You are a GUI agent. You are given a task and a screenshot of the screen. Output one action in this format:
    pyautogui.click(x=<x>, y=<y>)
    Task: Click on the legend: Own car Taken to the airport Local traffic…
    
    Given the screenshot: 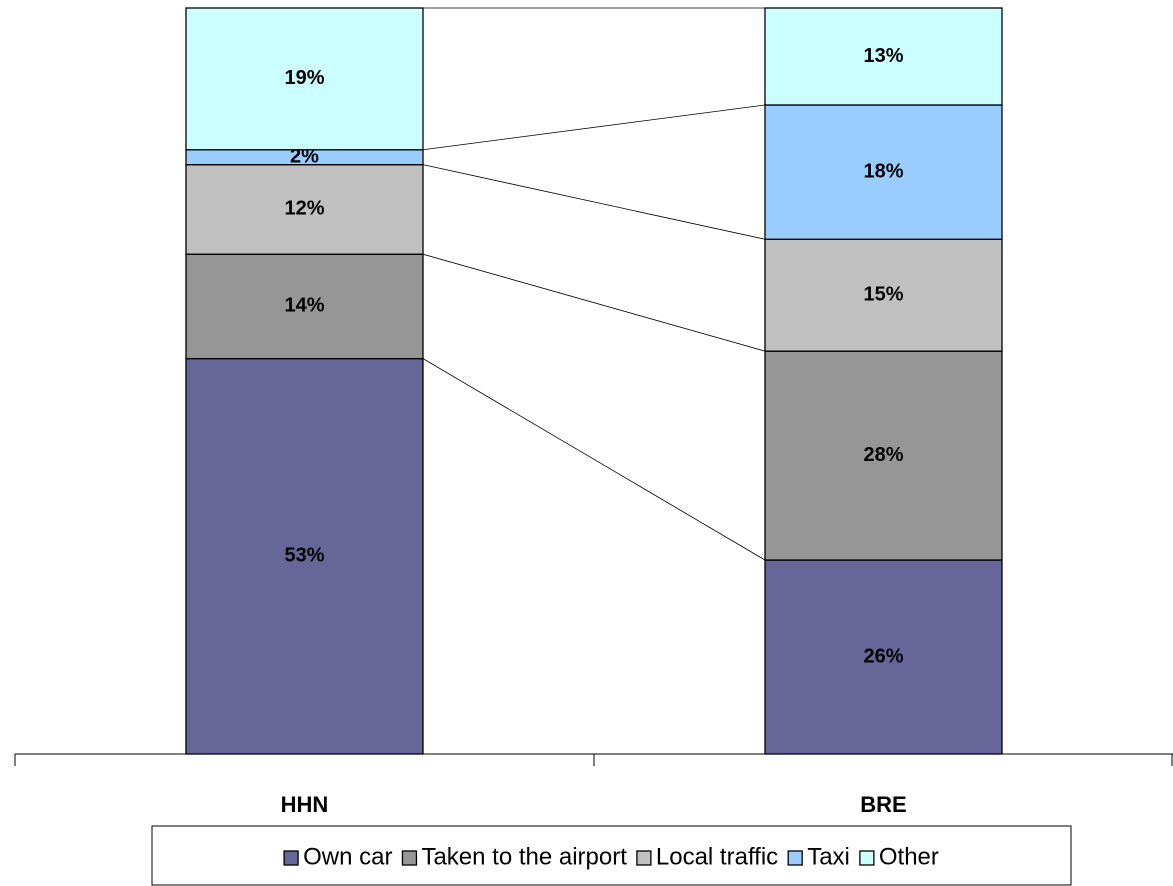 What is the action you would take?
    pyautogui.click(x=611, y=855)
    